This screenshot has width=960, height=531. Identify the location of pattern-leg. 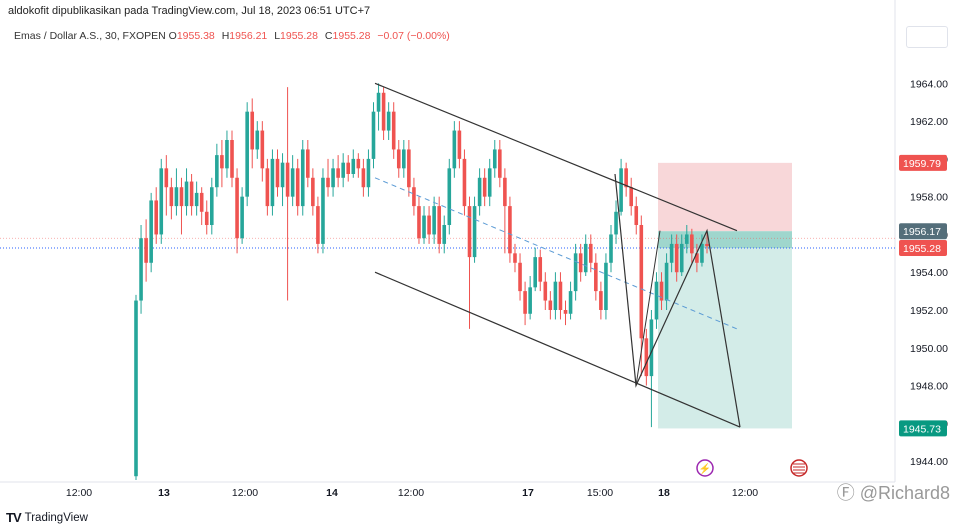
(648, 308).